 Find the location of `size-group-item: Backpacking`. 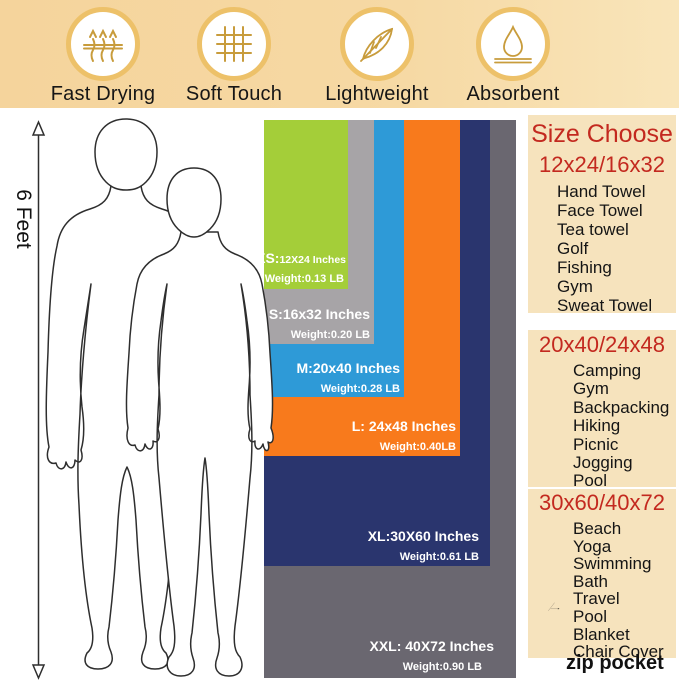

size-group-item: Backpacking is located at coordinates (621, 407).